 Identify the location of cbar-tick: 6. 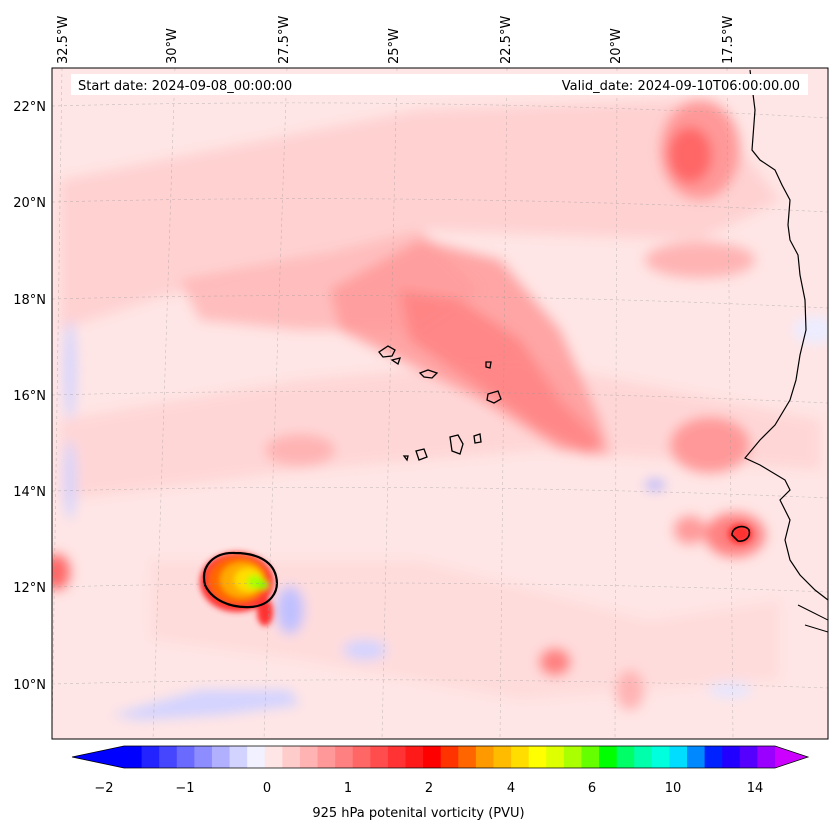
(592, 788).